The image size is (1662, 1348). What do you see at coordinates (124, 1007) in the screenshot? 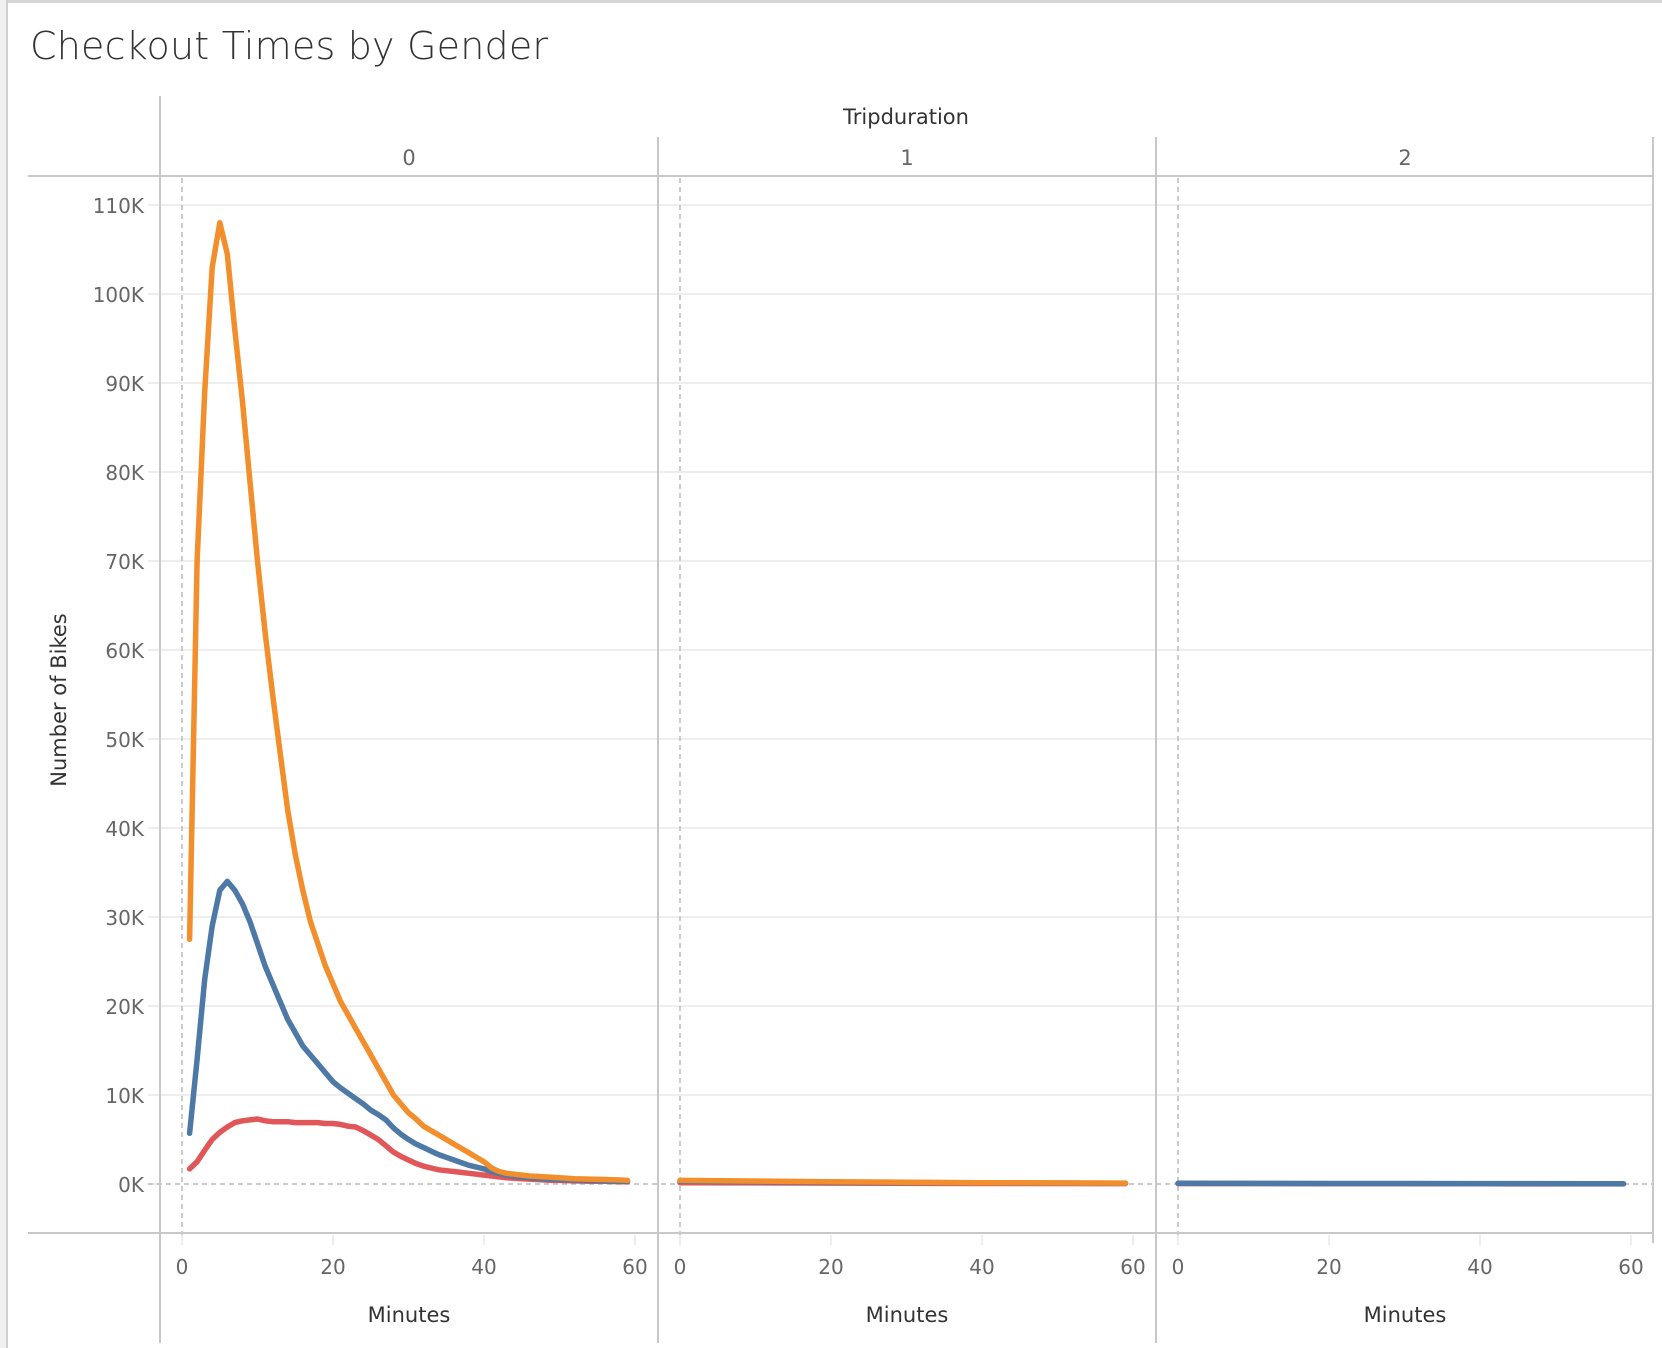
I see `y-tick-label: 20K` at bounding box center [124, 1007].